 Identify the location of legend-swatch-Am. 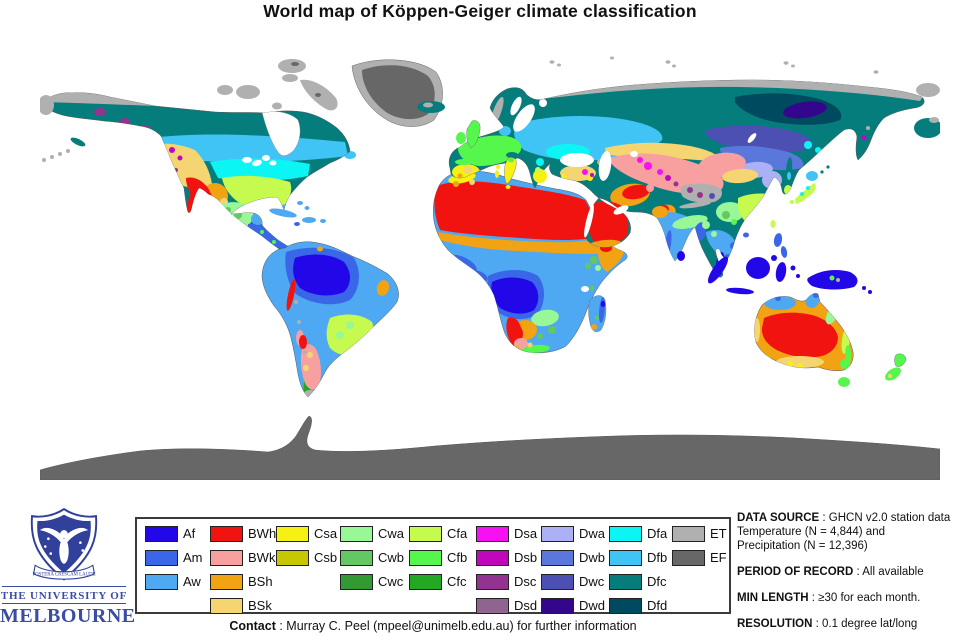
(161, 557).